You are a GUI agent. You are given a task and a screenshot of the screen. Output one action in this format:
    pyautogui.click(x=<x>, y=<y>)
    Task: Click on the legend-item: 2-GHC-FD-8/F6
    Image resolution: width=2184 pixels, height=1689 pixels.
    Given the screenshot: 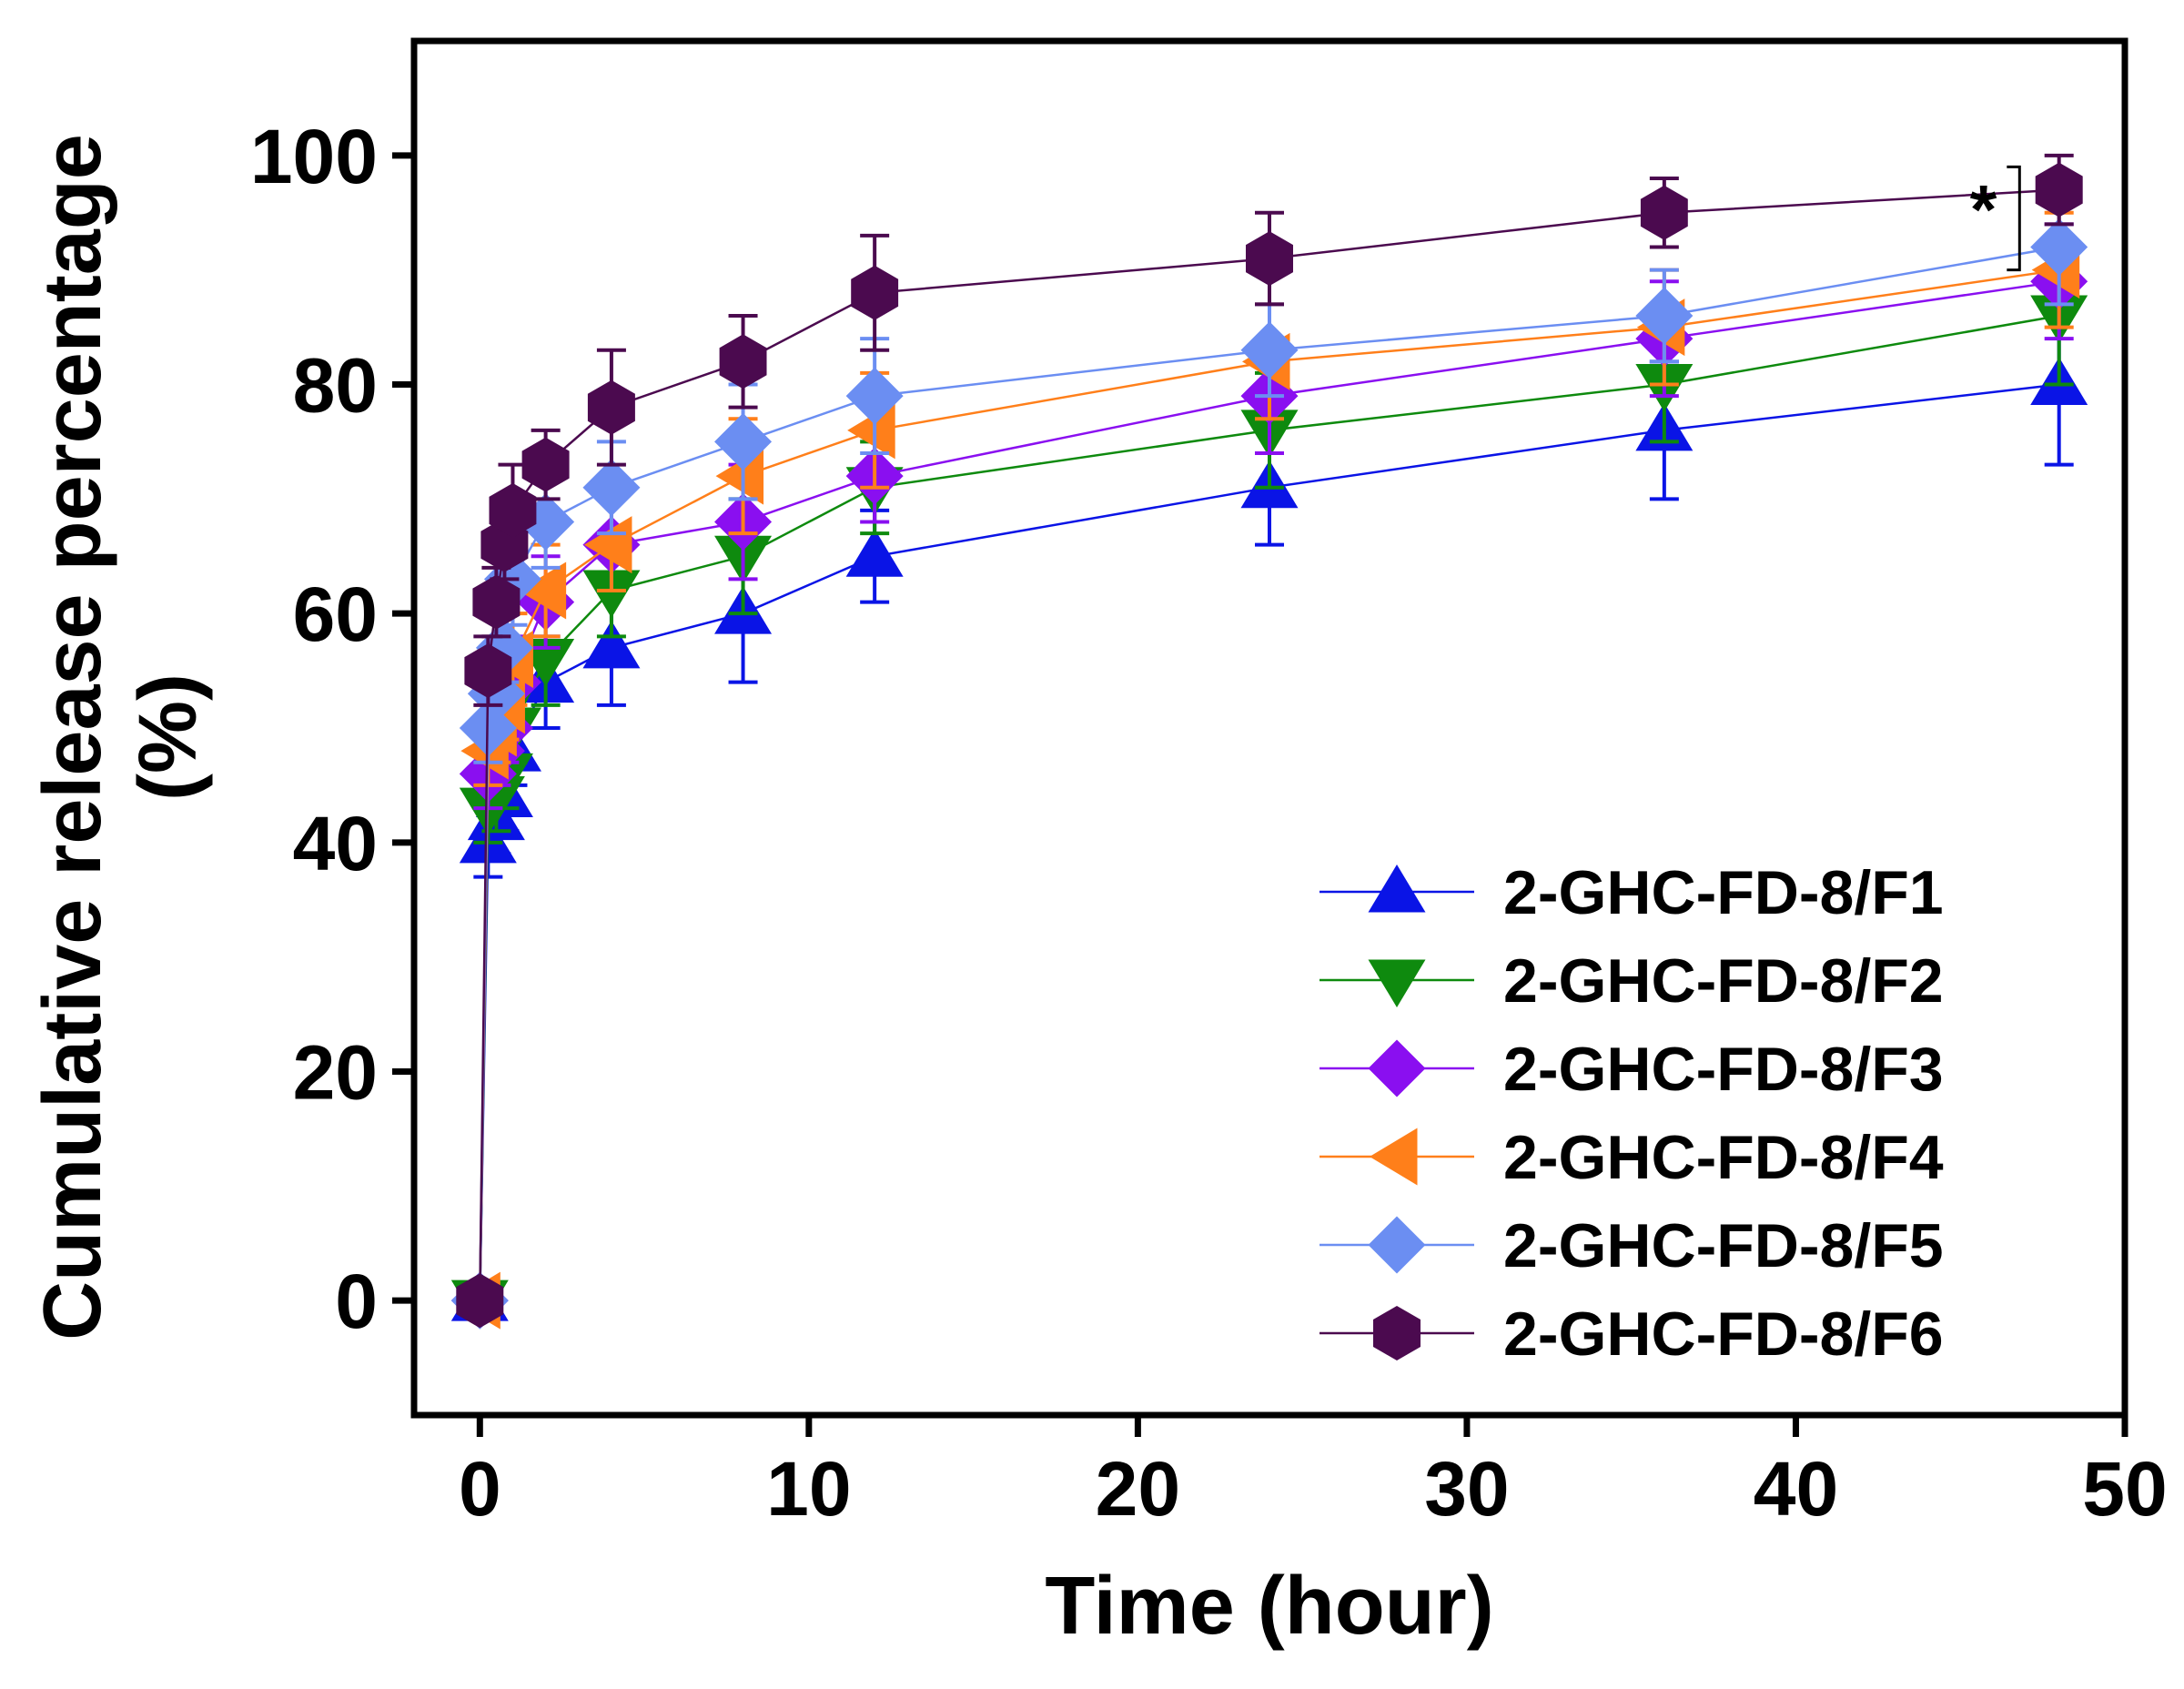 What is the action you would take?
    pyautogui.click(x=1632, y=1334)
    